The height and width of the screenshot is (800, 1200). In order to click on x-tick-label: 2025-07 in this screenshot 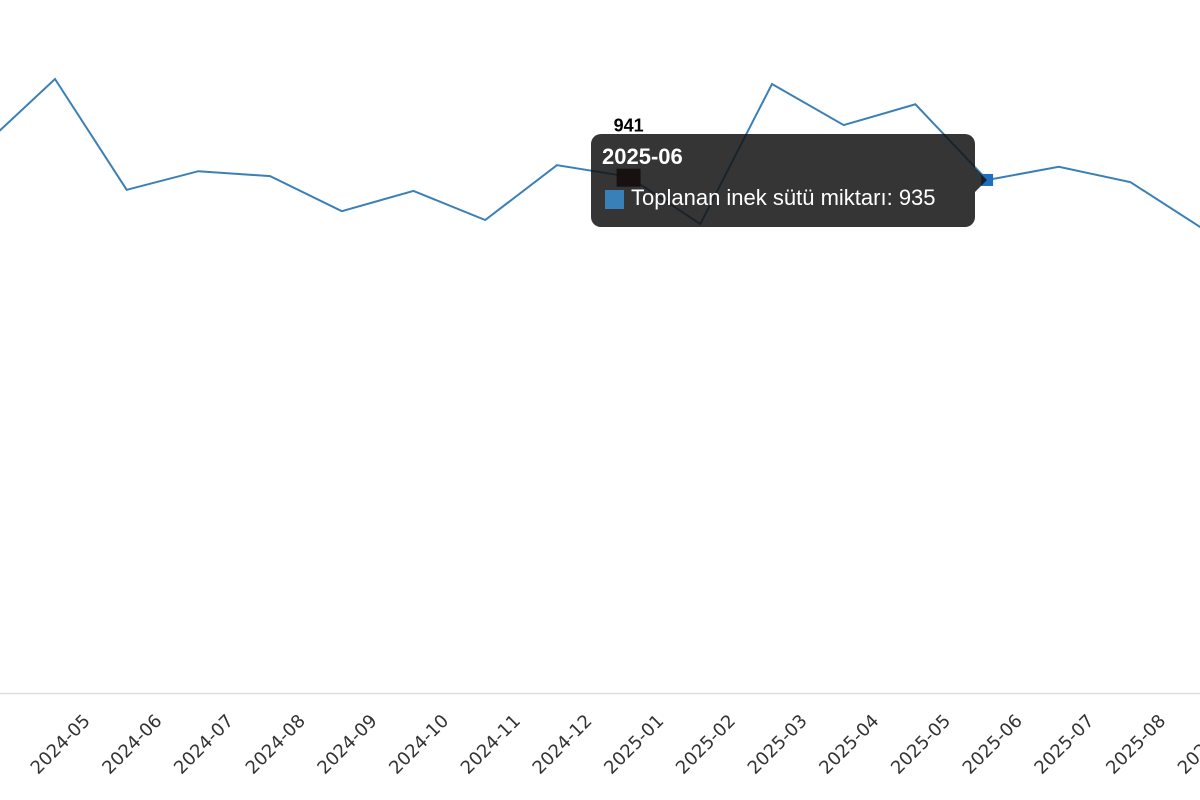, I will do `click(1064, 745)`.